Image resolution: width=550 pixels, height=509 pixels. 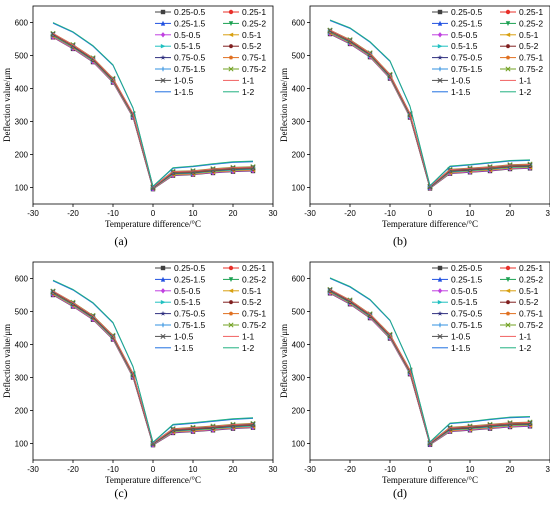 I want to click on series-line-0.25-1.5, so click(x=430, y=110).